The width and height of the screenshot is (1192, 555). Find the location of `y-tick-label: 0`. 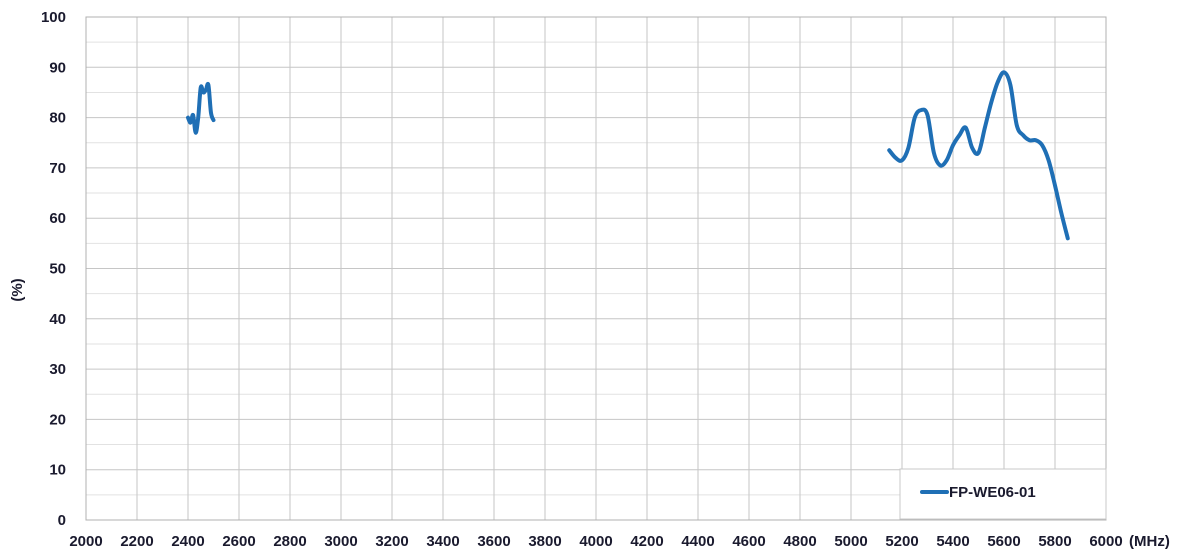

y-tick-label: 0 is located at coordinates (62, 520).